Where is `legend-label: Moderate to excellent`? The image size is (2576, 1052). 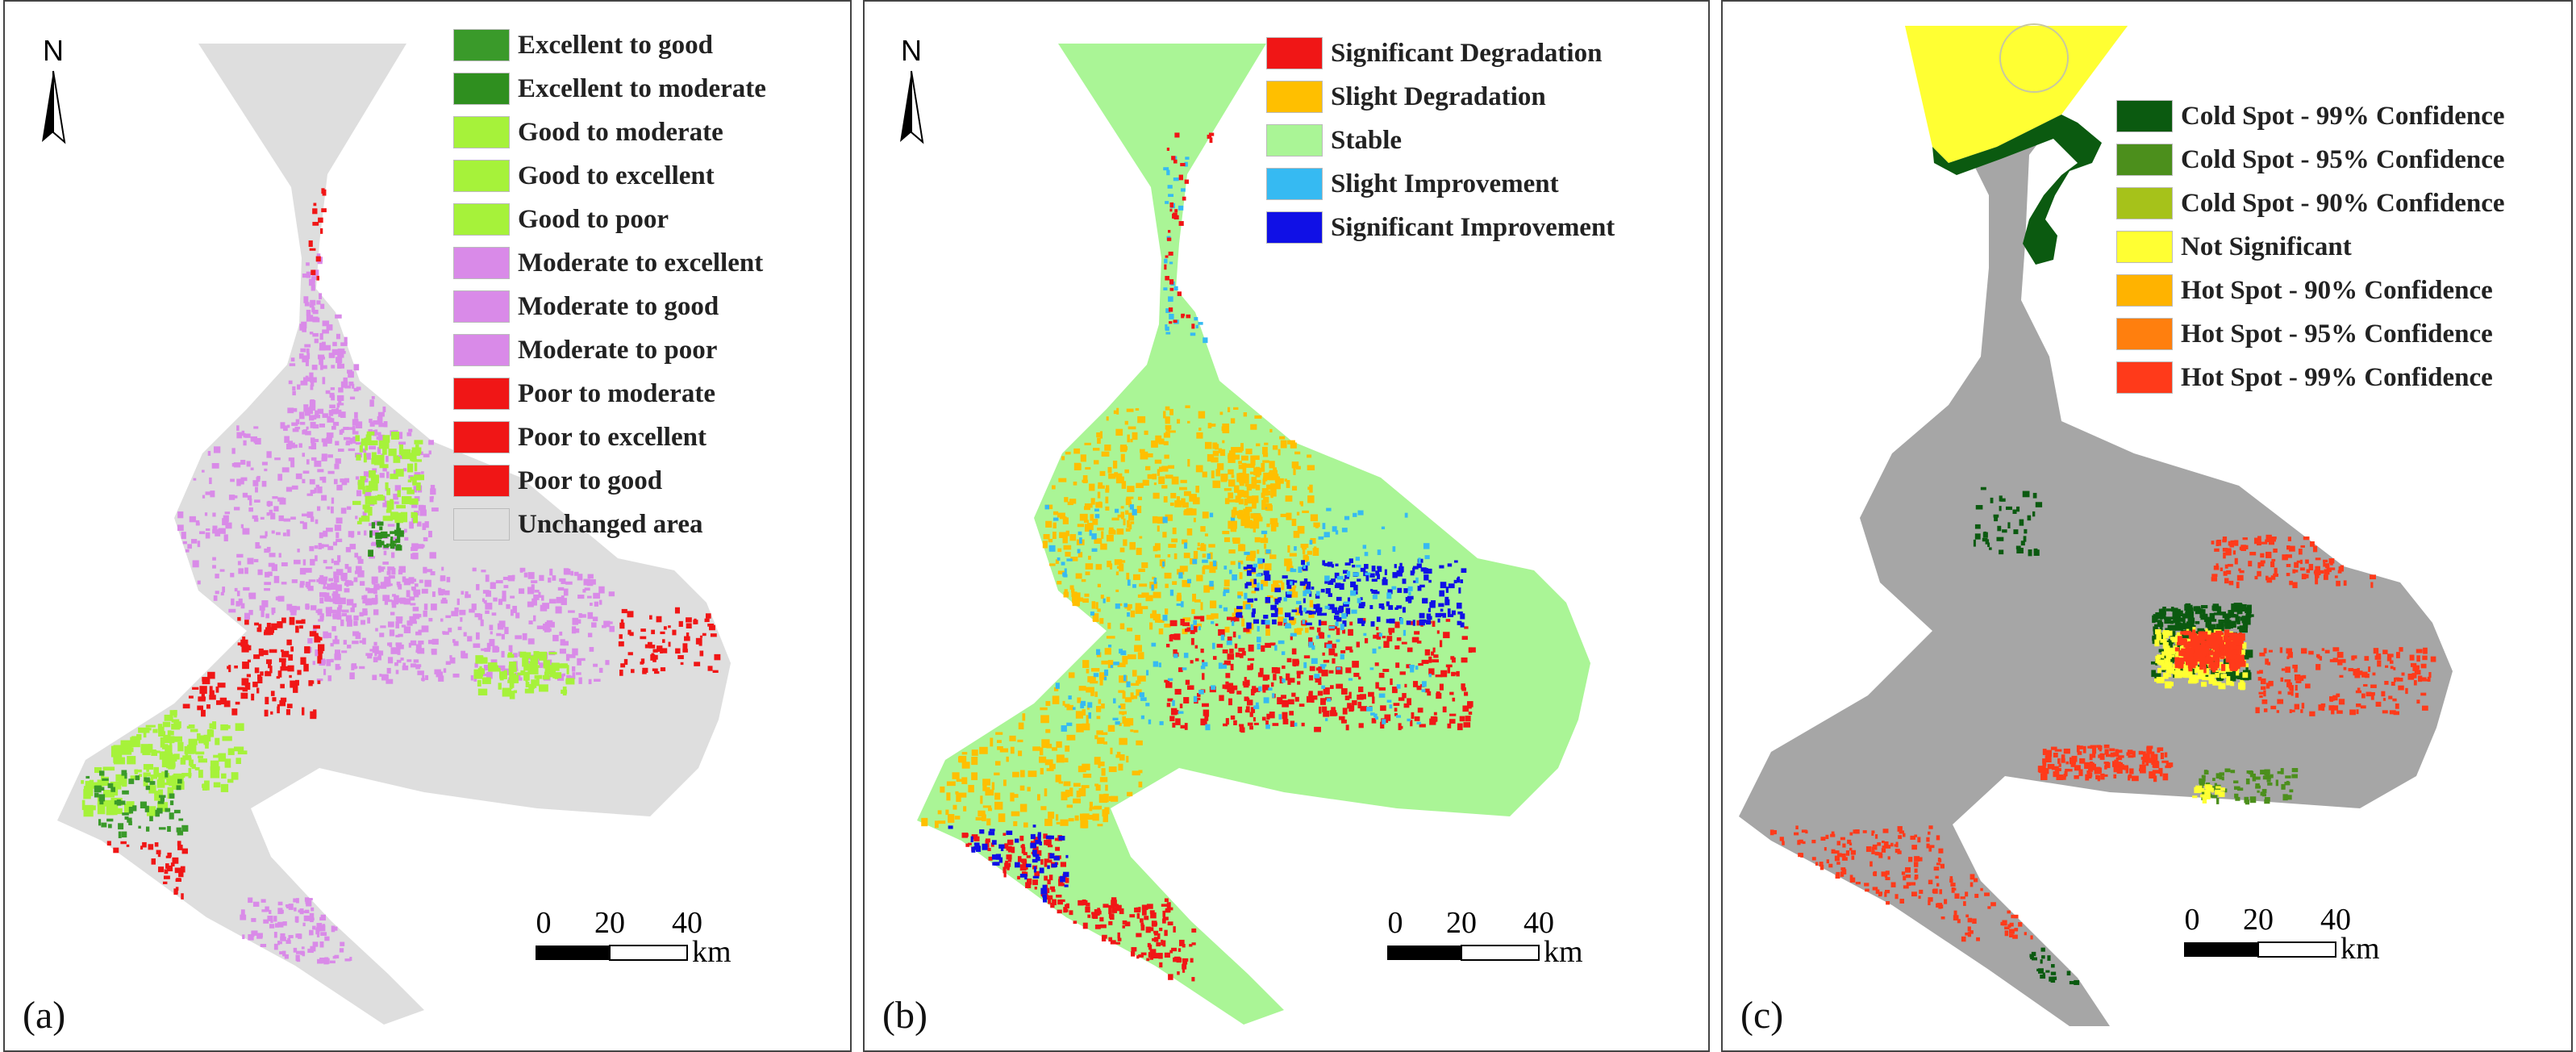
legend-label: Moderate to excellent is located at coordinates (641, 263).